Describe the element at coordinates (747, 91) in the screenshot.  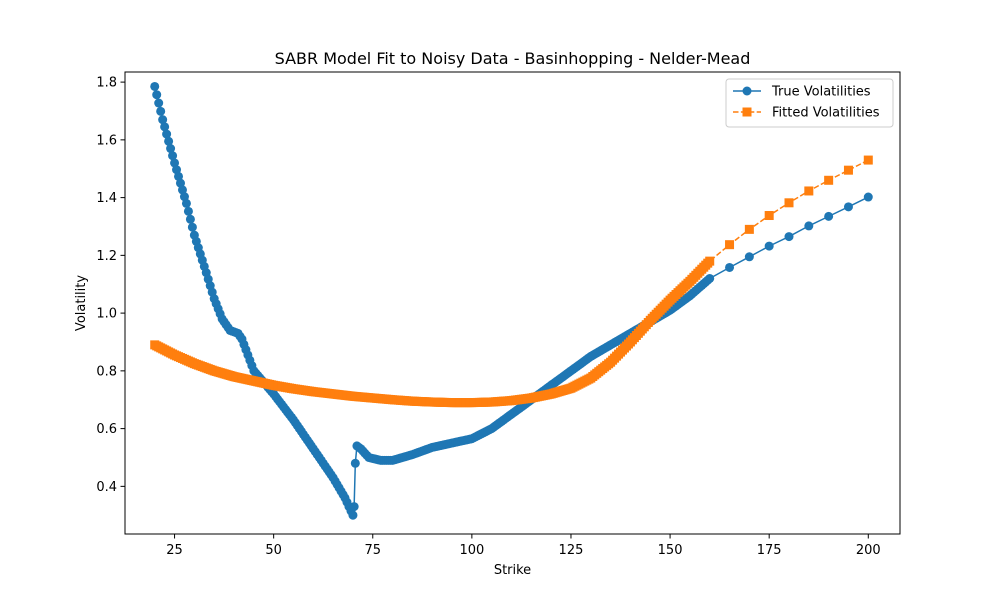
I see `legend-true-marker` at that location.